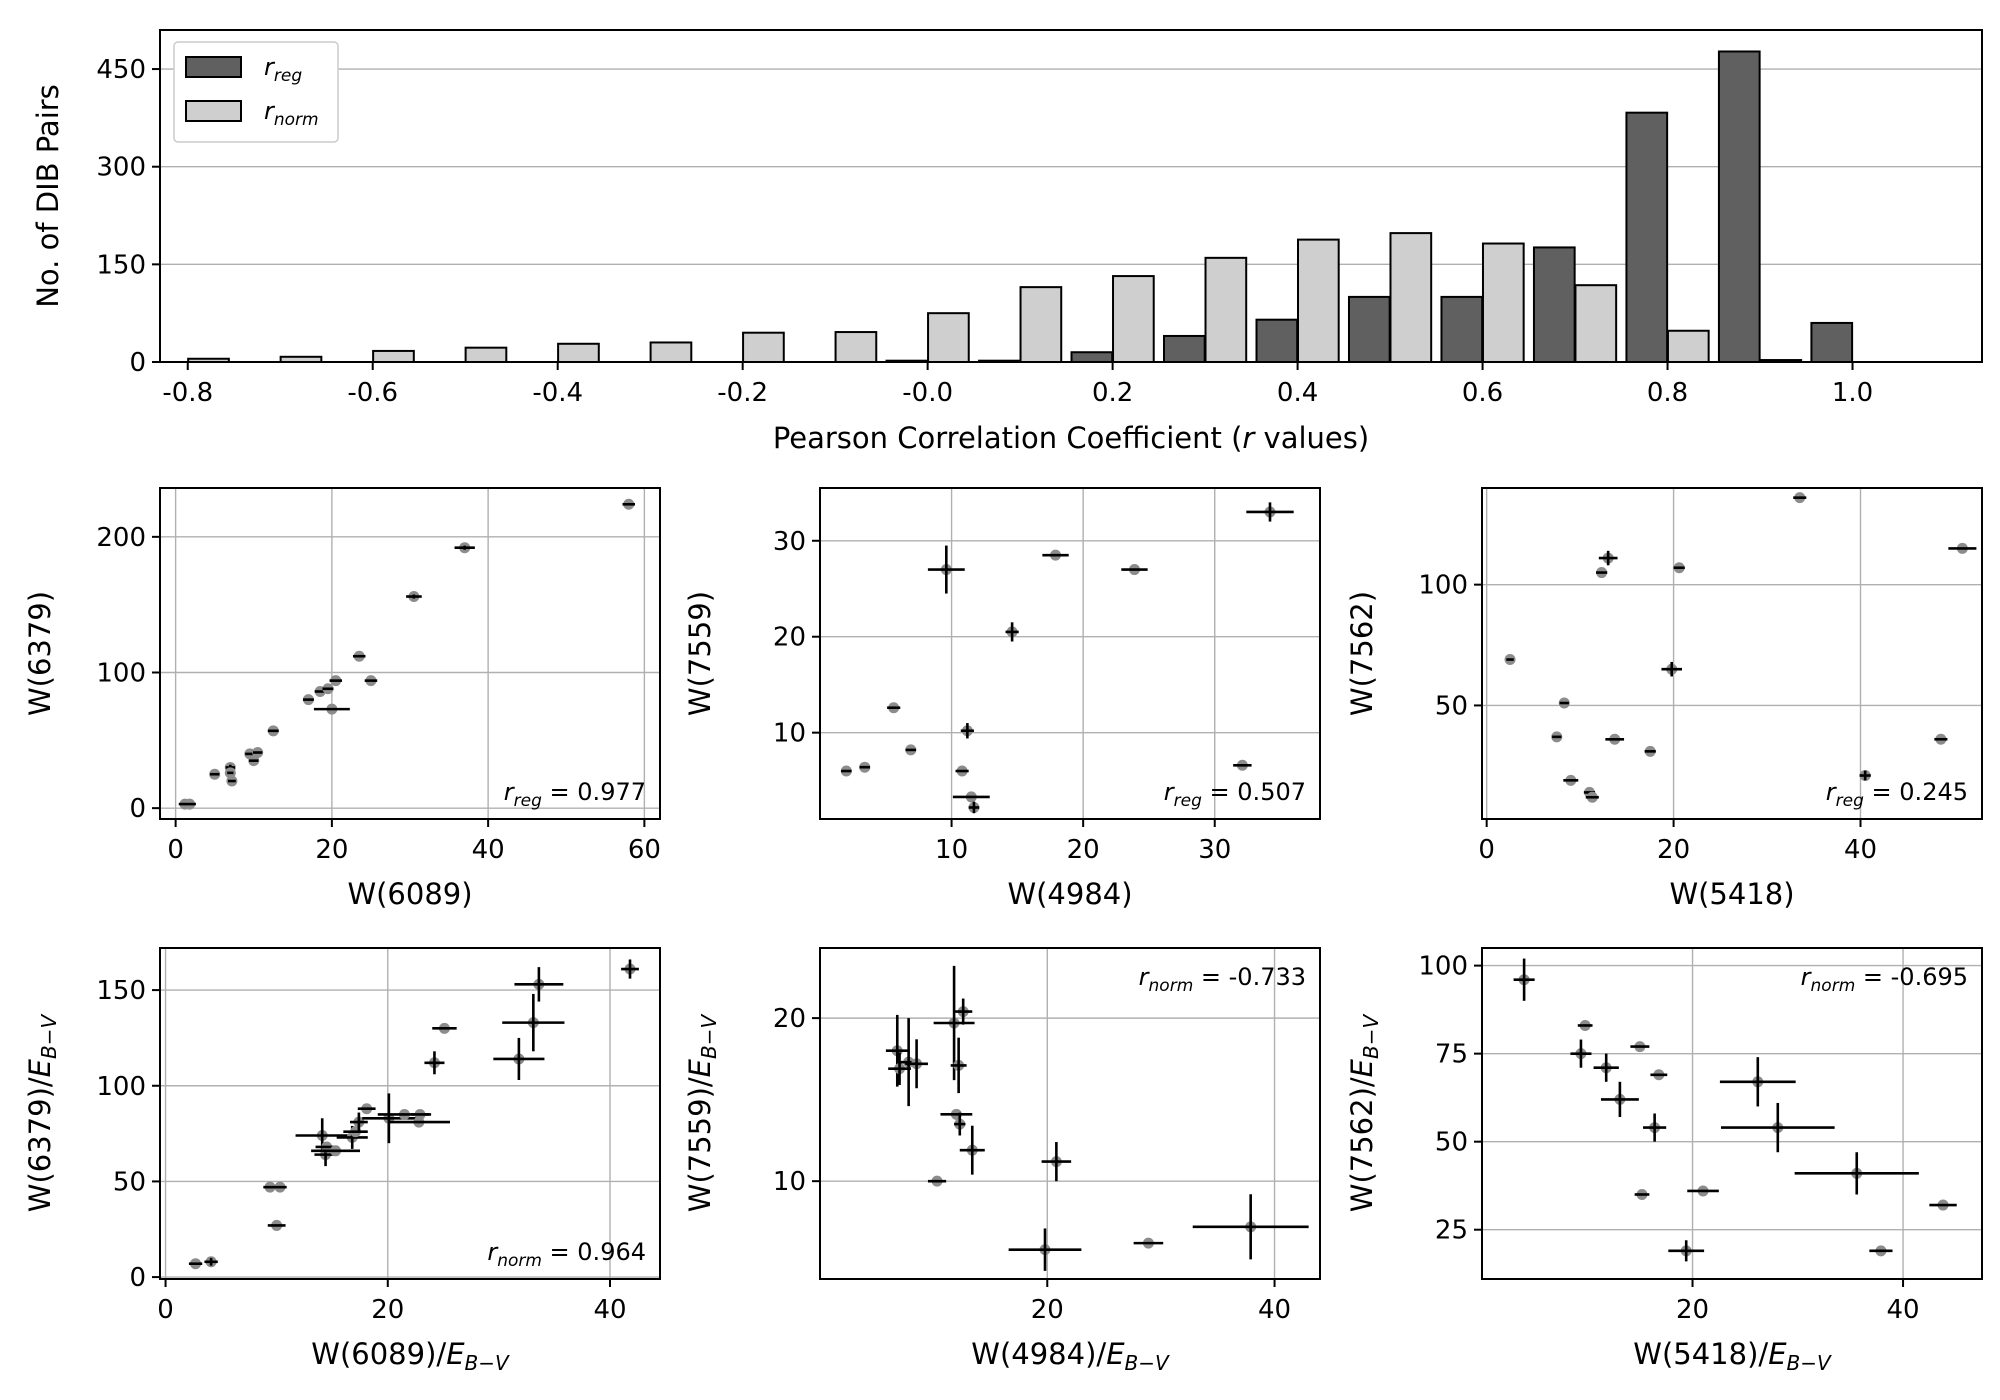 This screenshot has height=1400, width=2000. I want to click on x-tick-label: -0.6, so click(372, 393).